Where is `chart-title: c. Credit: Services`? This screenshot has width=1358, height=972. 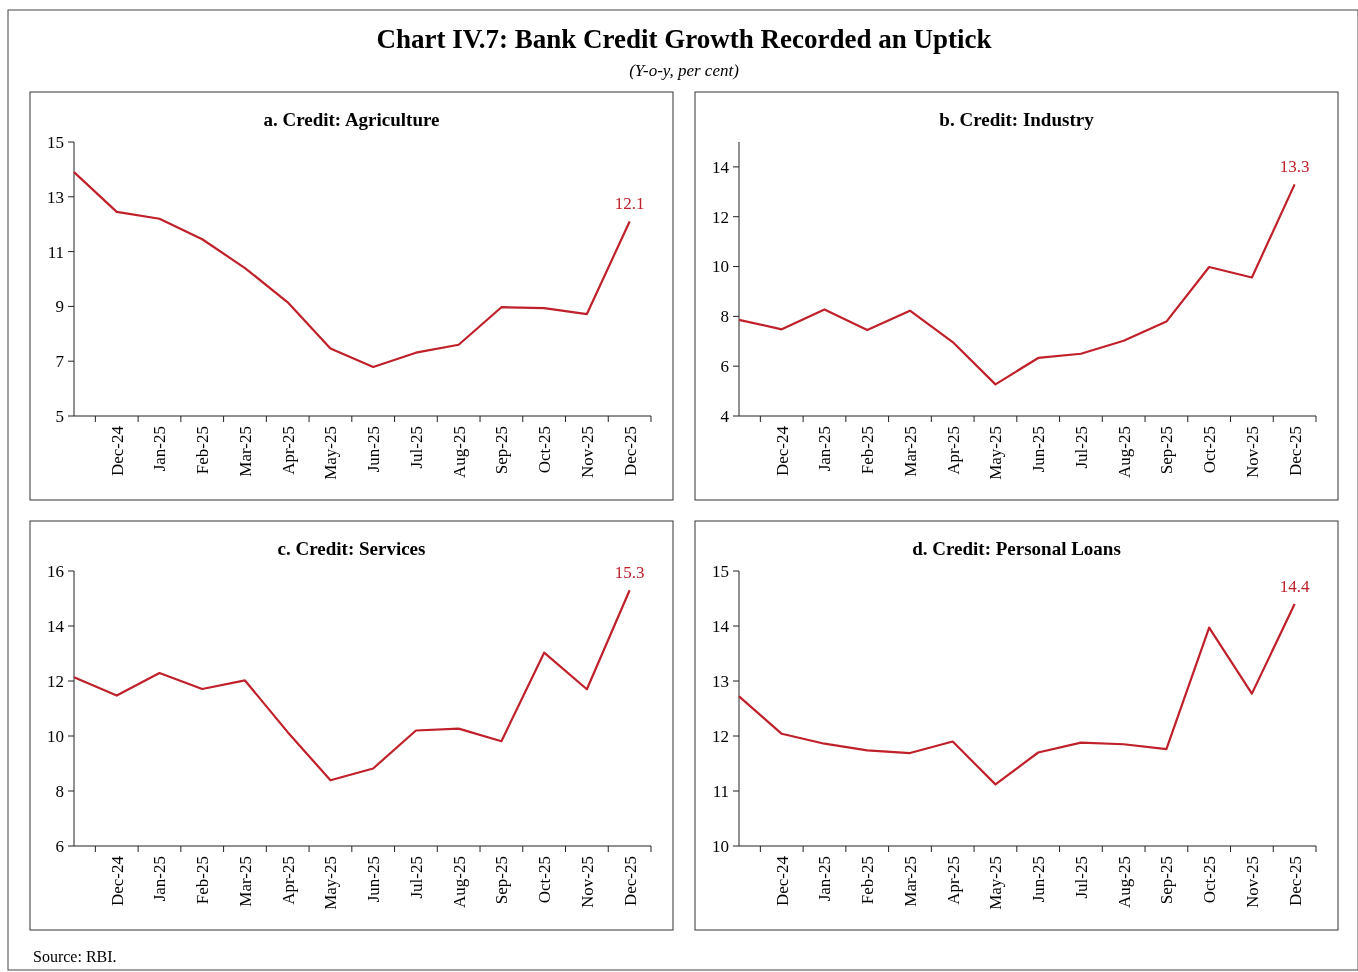
chart-title: c. Credit: Services is located at coordinates (351, 548).